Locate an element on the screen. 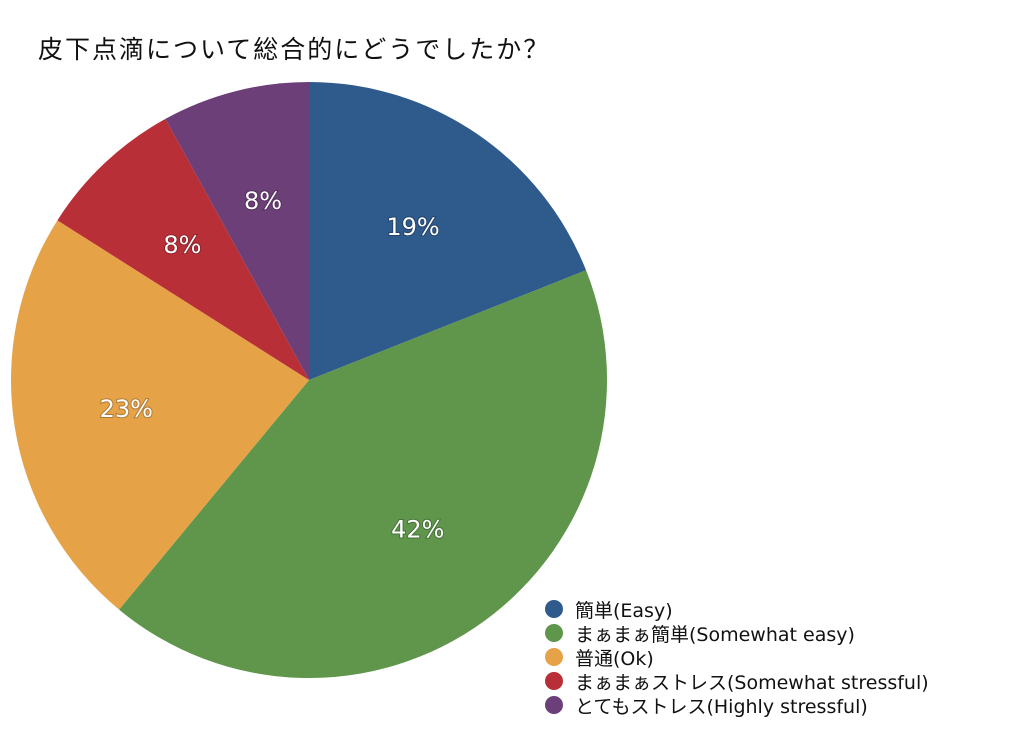 This screenshot has width=1024, height=735. slice-label-1: 19% is located at coordinates (412, 227).